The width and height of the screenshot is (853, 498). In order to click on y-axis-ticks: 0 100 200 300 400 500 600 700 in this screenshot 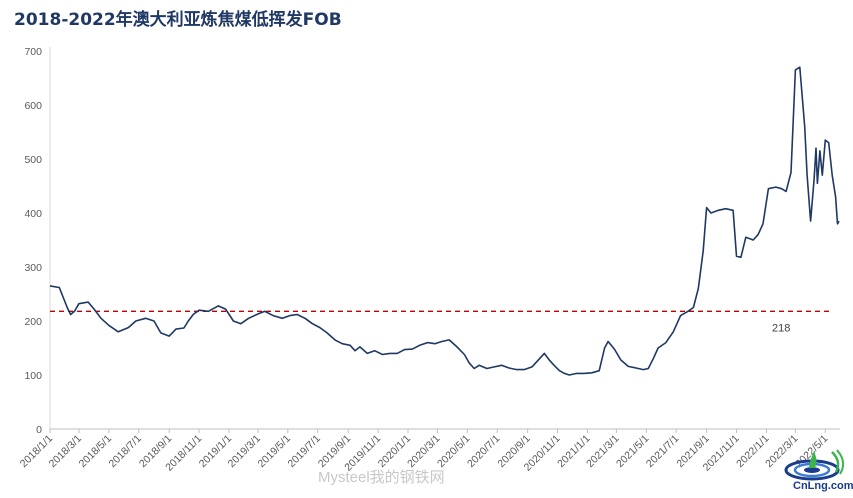, I will do `click(33, 241)`.